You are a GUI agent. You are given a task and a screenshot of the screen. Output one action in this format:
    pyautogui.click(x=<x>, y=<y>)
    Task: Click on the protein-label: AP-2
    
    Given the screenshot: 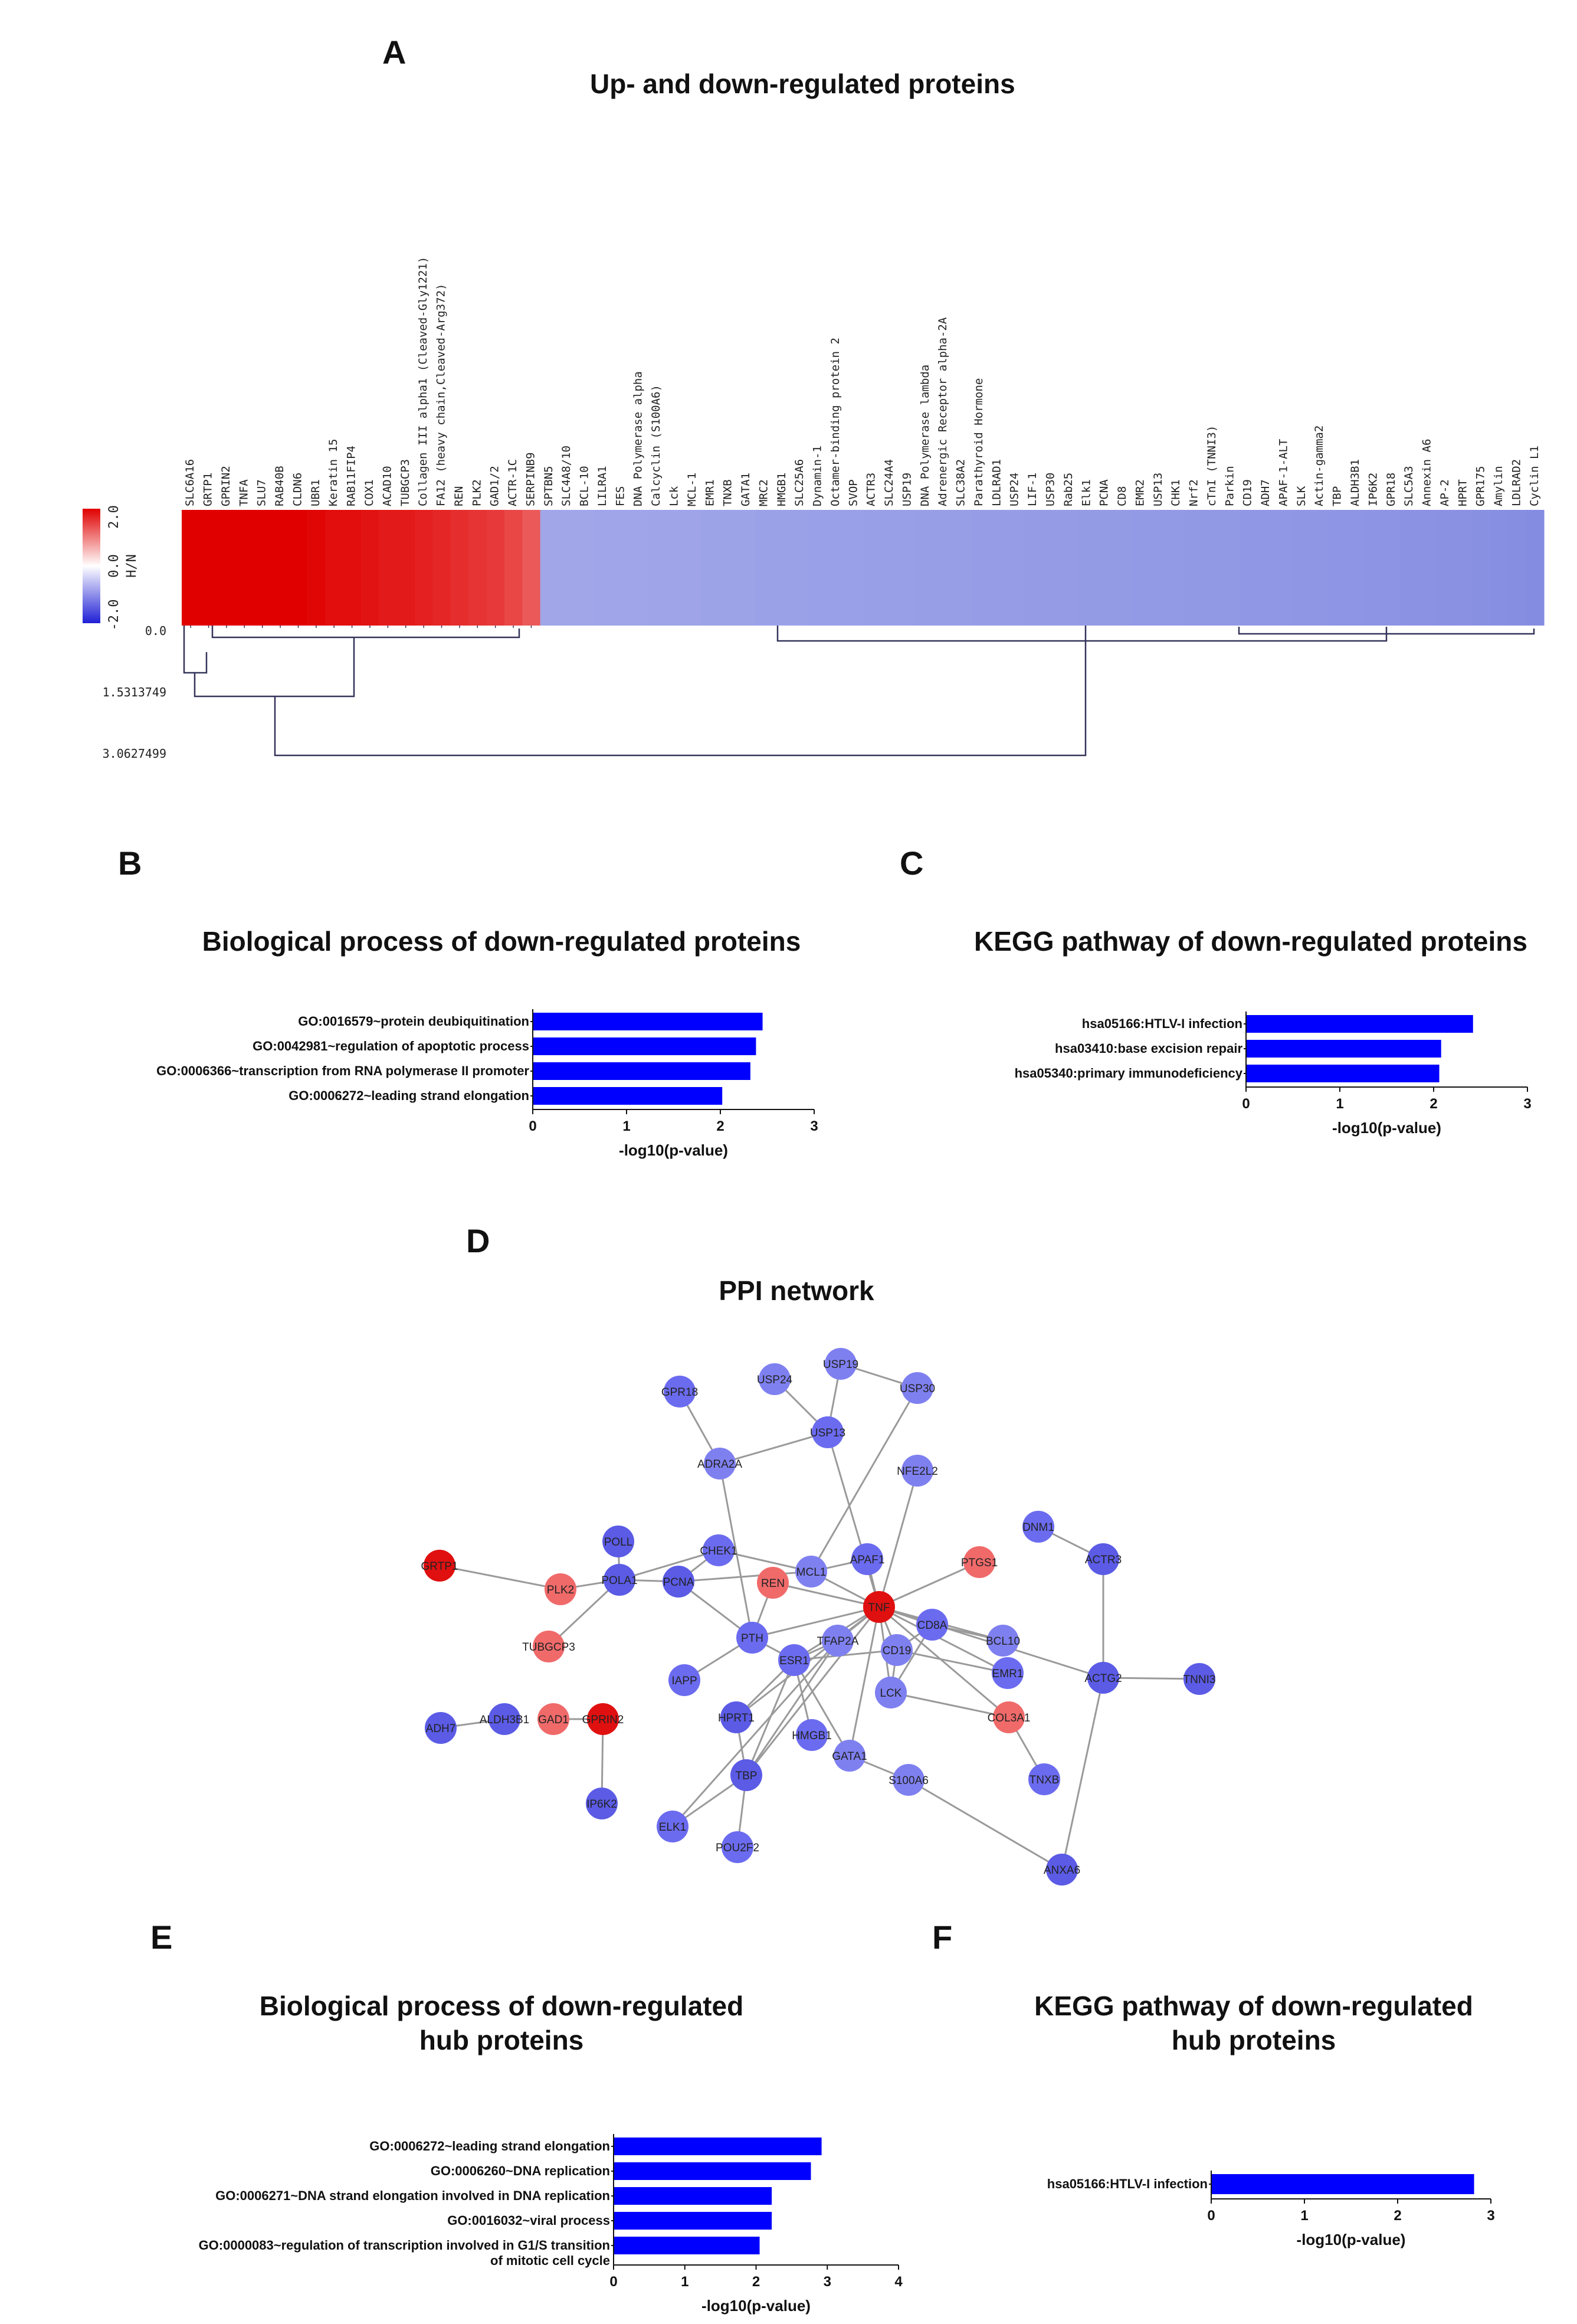 What is the action you would take?
    pyautogui.click(x=1444, y=493)
    